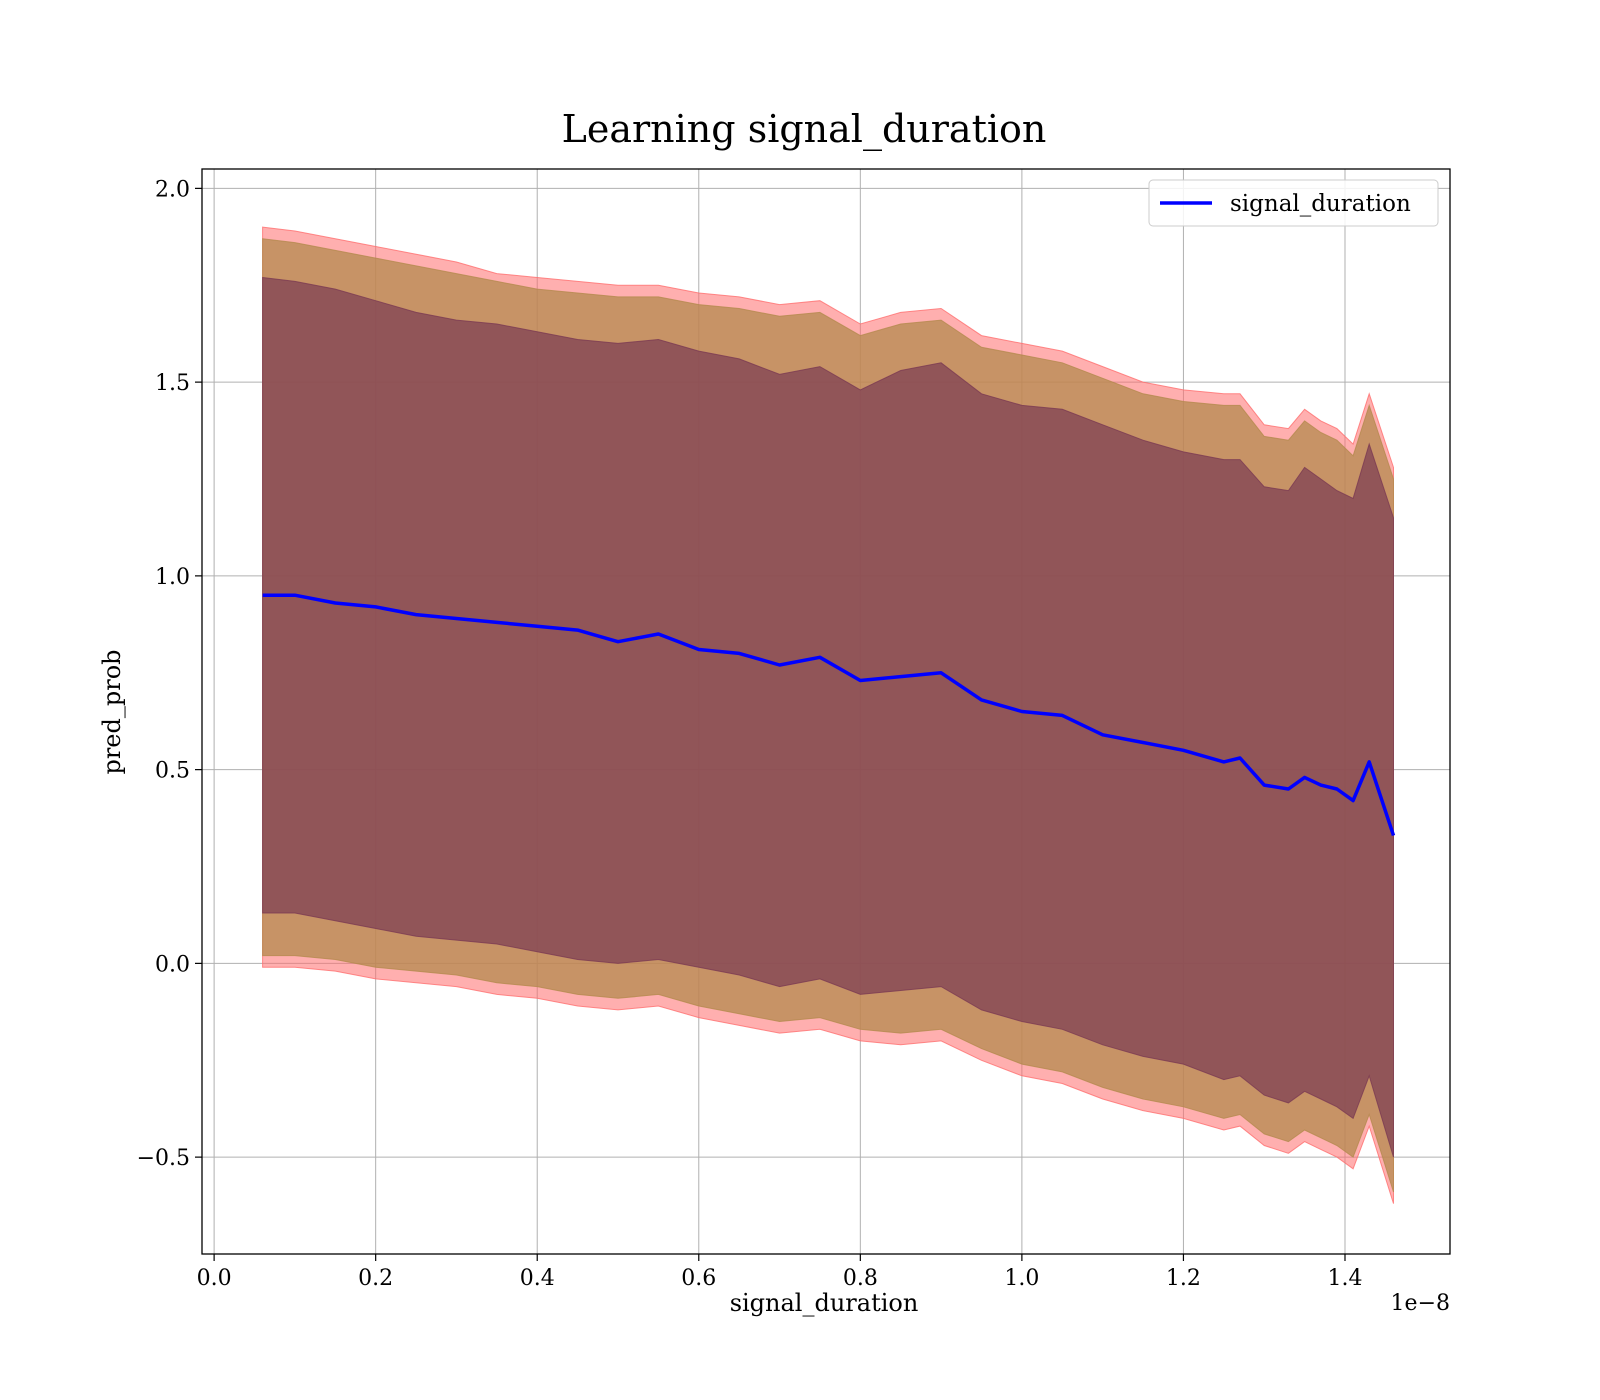 The height and width of the screenshot is (1400, 1600). I want to click on y-tick-label: 0.5, so click(172, 771).